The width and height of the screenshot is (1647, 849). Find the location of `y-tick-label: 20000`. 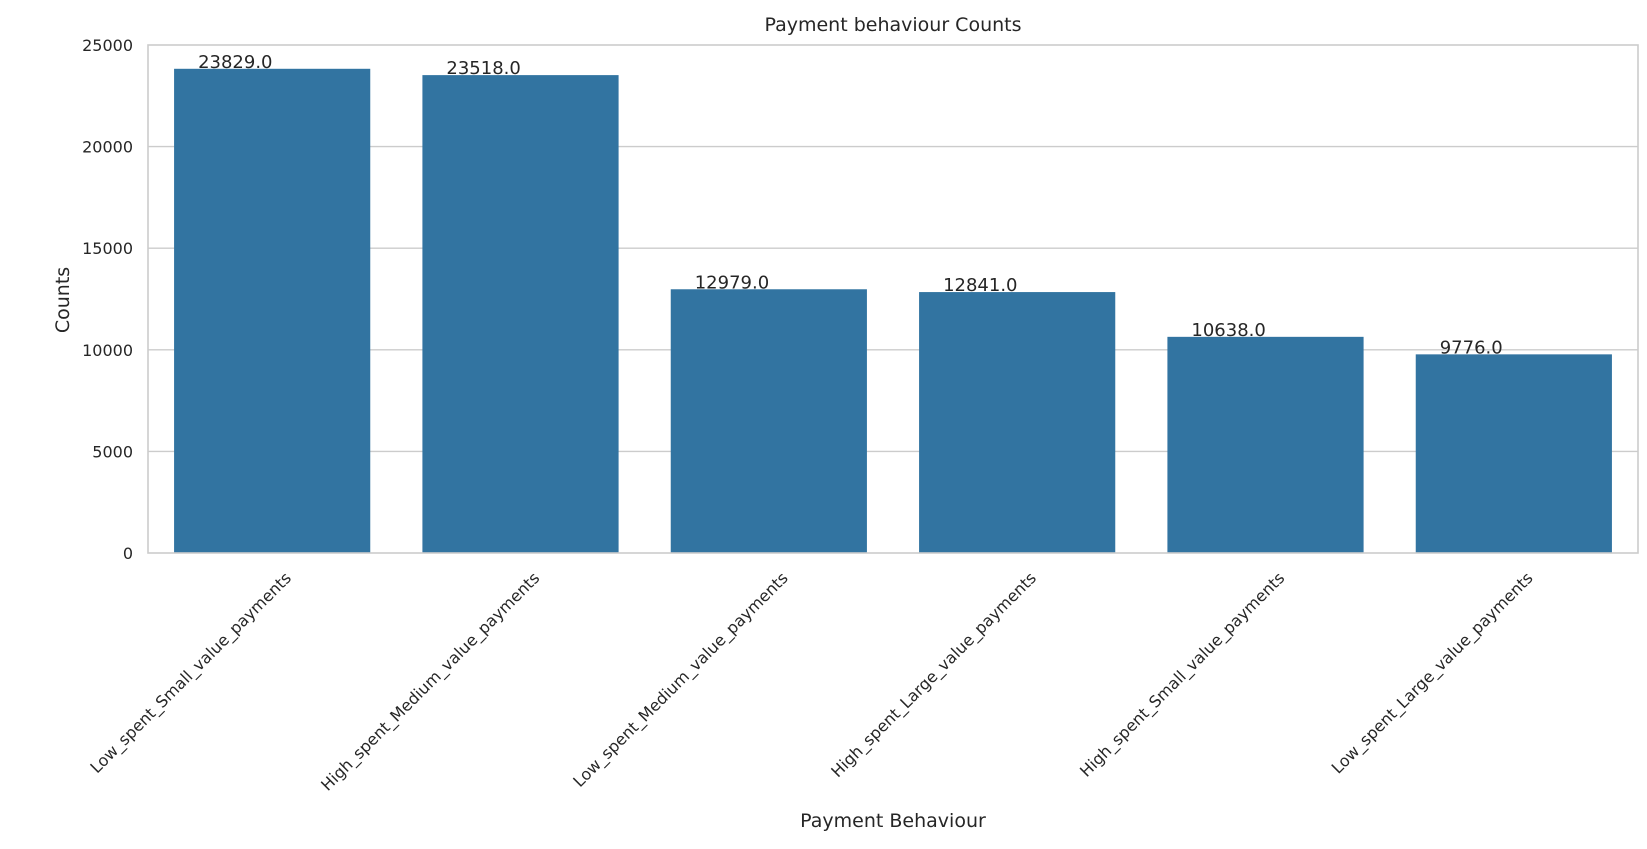

y-tick-label: 20000 is located at coordinates (107, 147).